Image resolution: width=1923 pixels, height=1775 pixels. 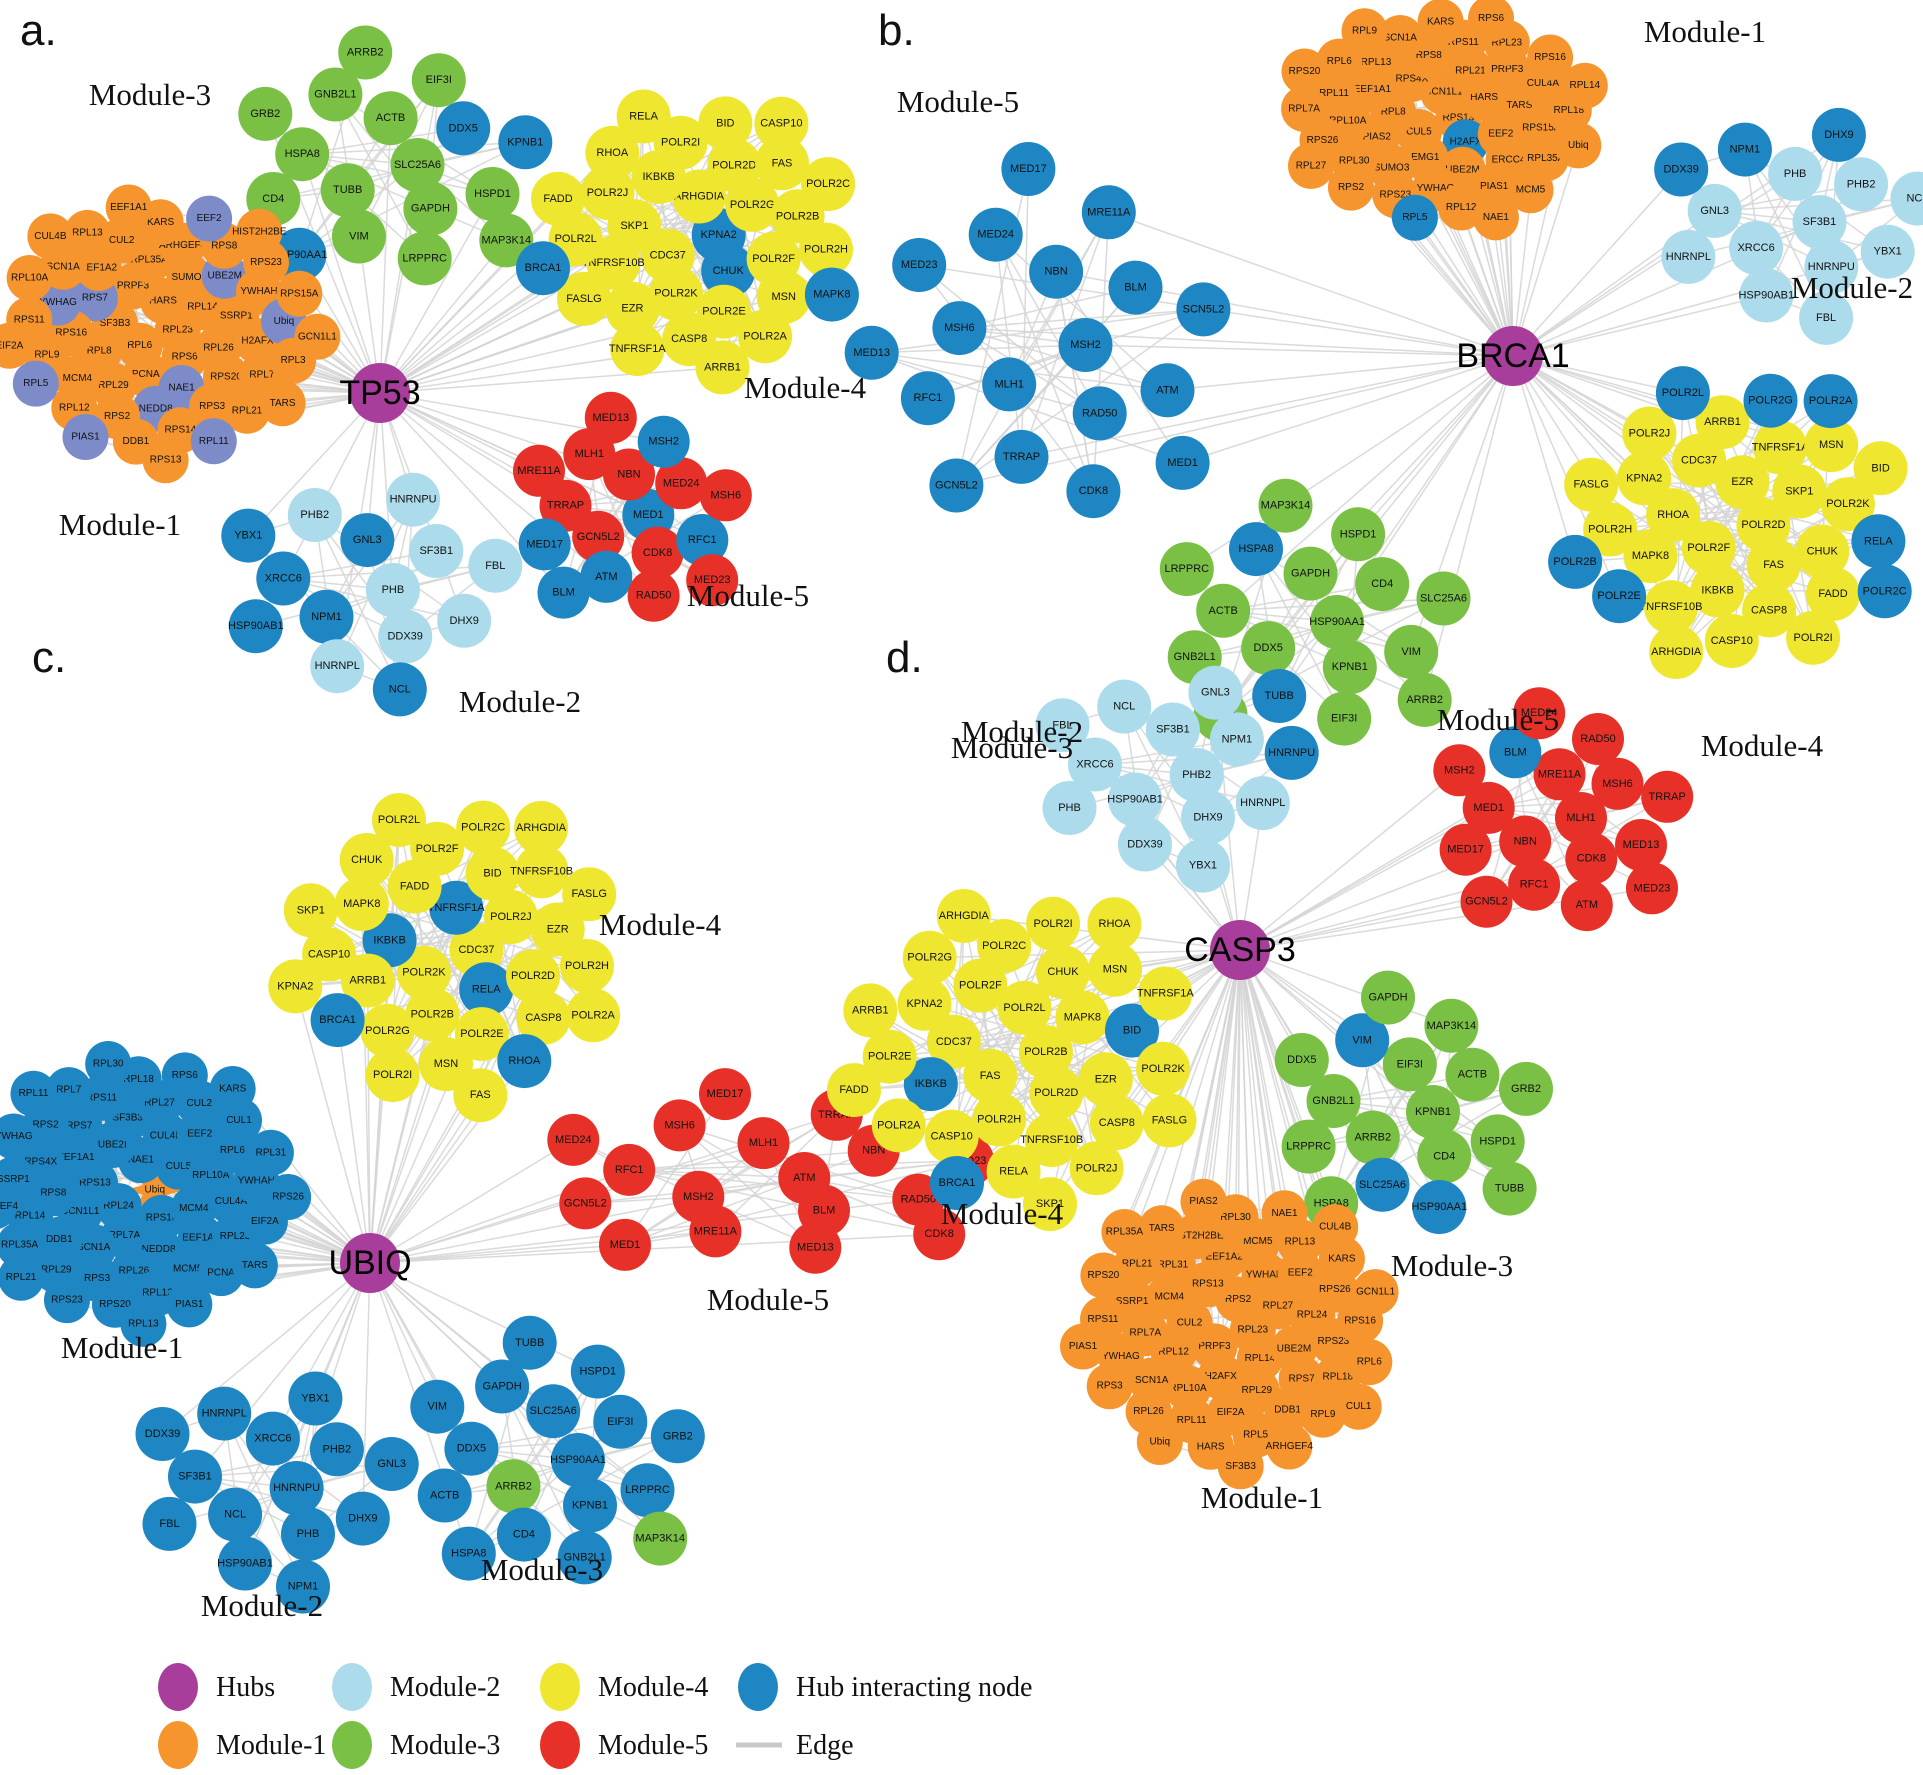 What do you see at coordinates (815, 1247) in the screenshot?
I see `node-MED13: MED13` at bounding box center [815, 1247].